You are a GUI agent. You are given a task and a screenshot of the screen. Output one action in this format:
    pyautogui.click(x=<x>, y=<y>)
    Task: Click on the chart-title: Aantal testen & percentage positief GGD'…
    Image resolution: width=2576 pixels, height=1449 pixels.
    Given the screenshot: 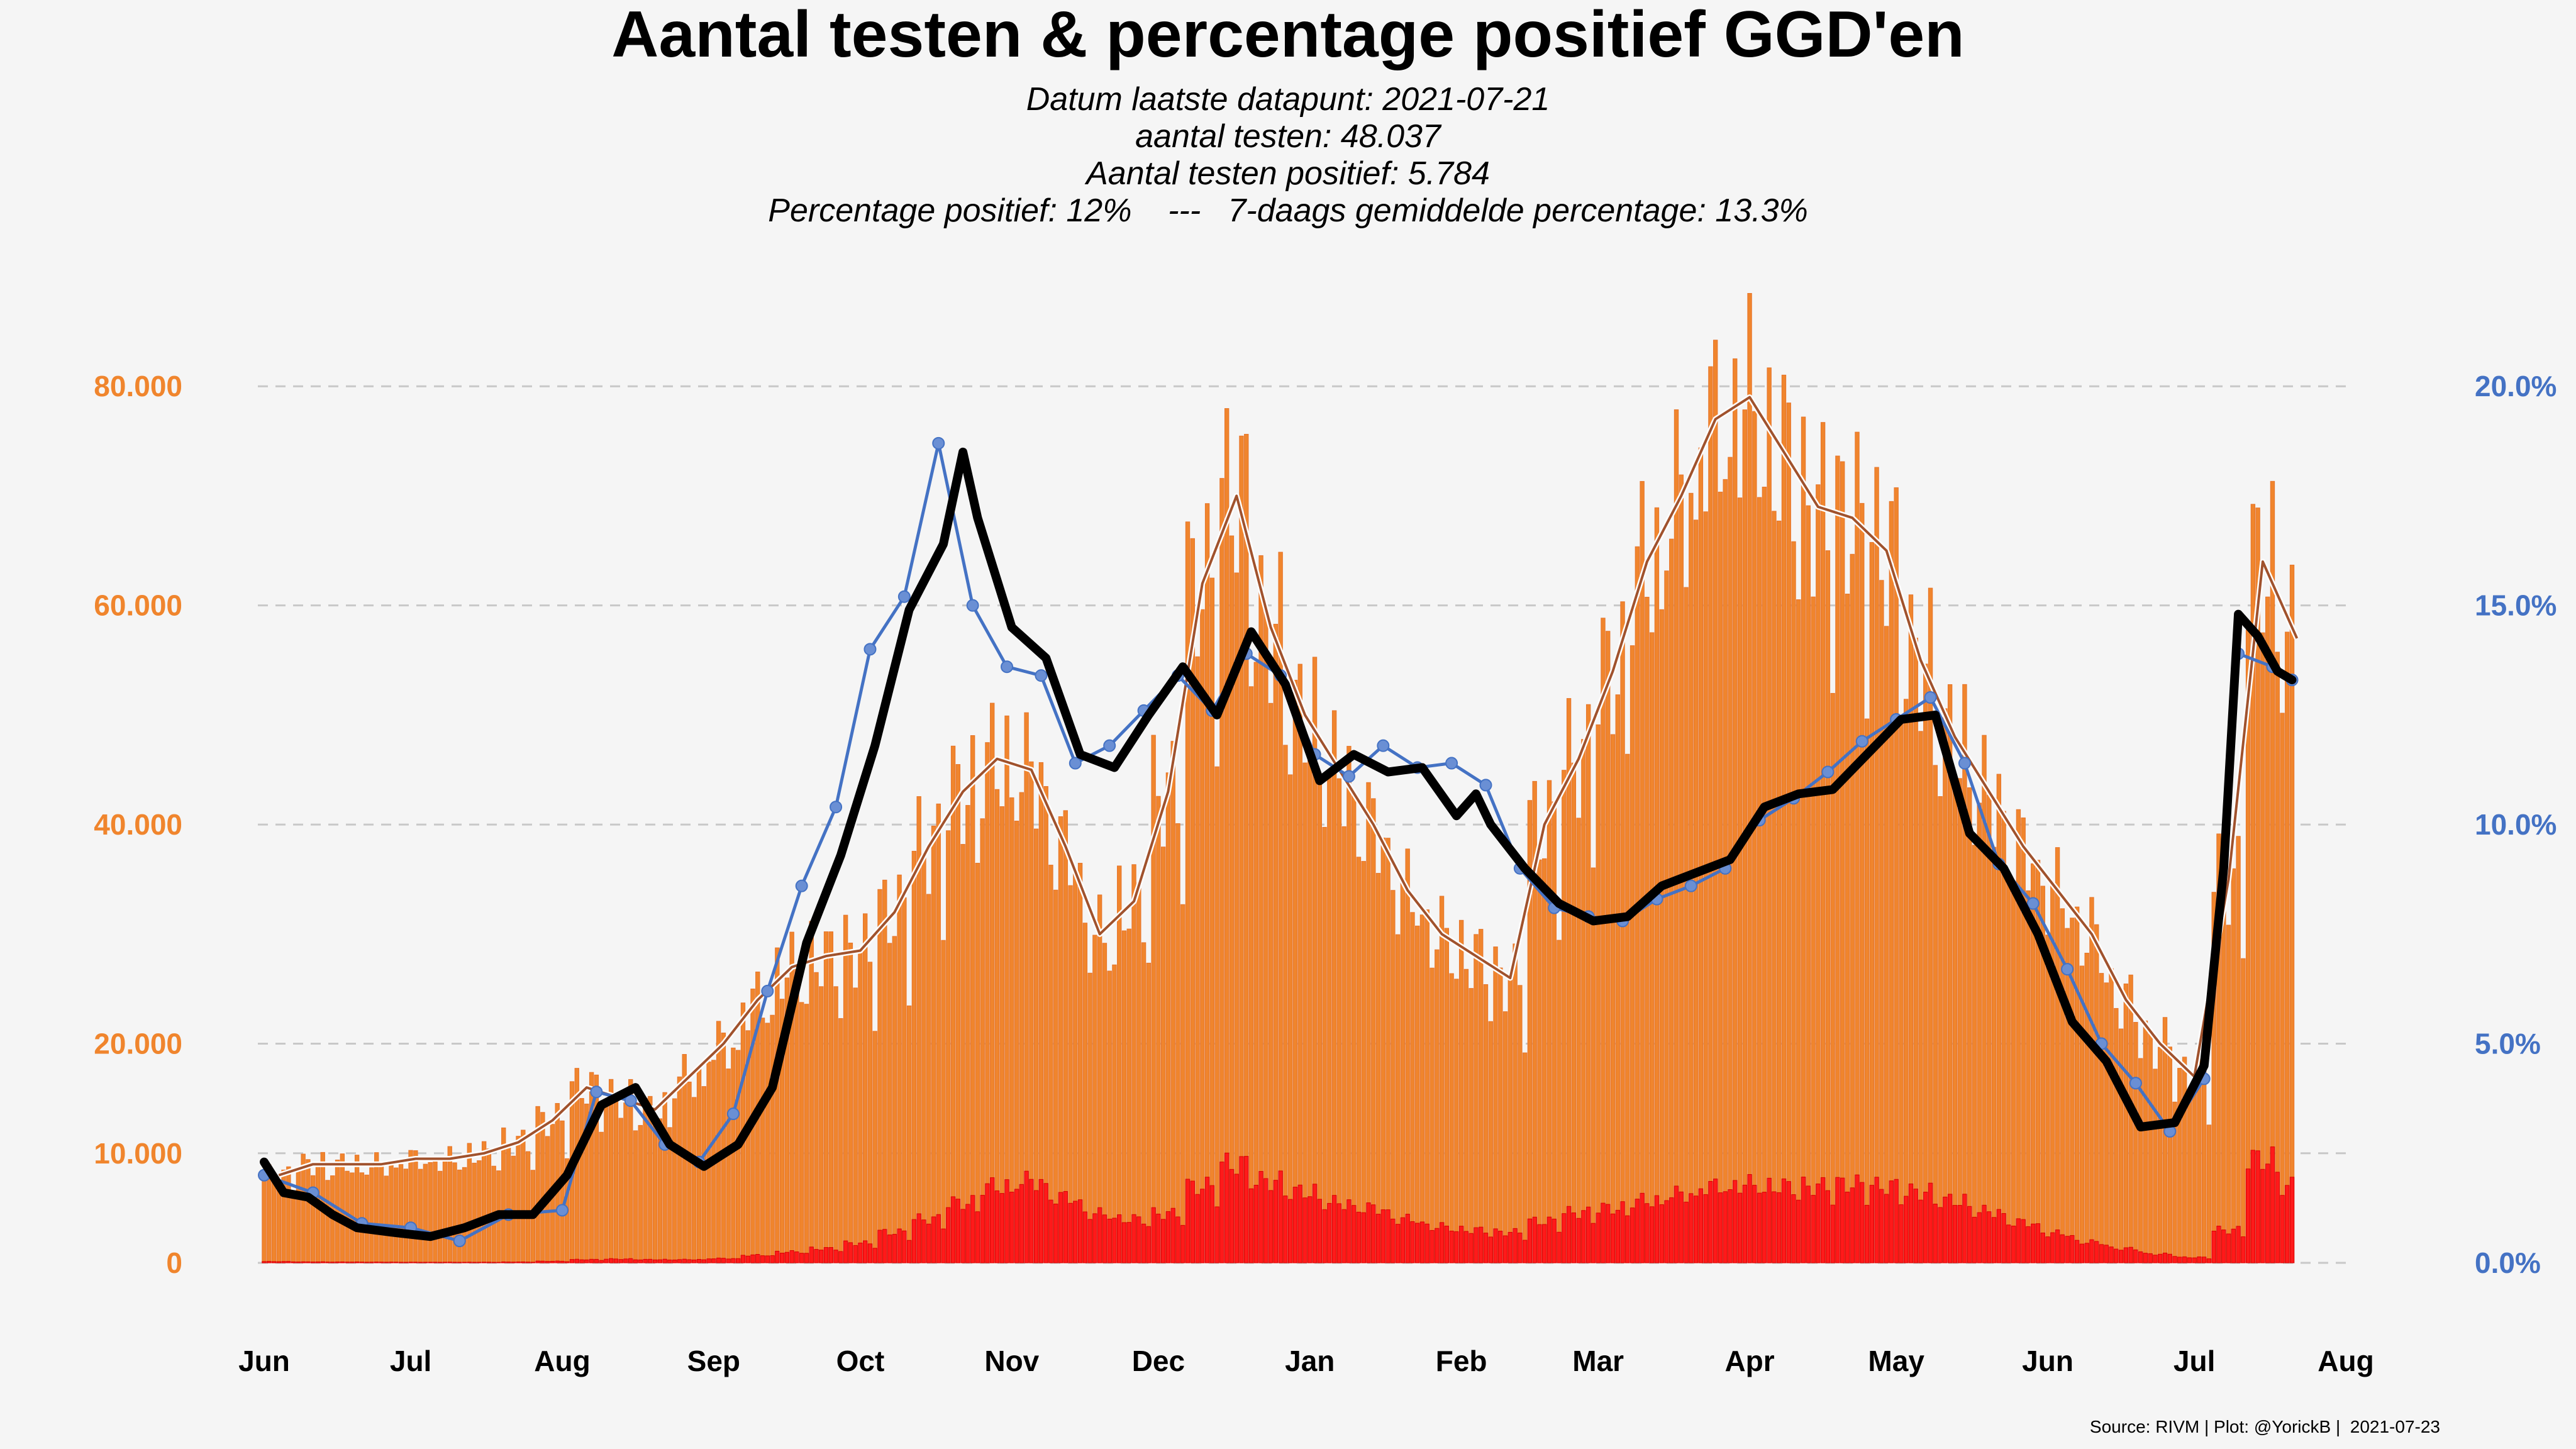 What is the action you would take?
    pyautogui.click(x=1287, y=35)
    